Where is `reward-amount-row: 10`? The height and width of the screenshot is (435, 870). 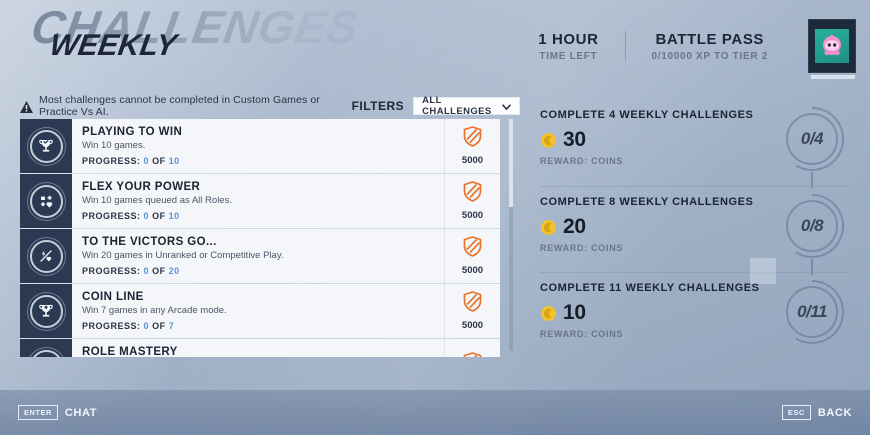 reward-amount-row: 10 is located at coordinates (695, 313).